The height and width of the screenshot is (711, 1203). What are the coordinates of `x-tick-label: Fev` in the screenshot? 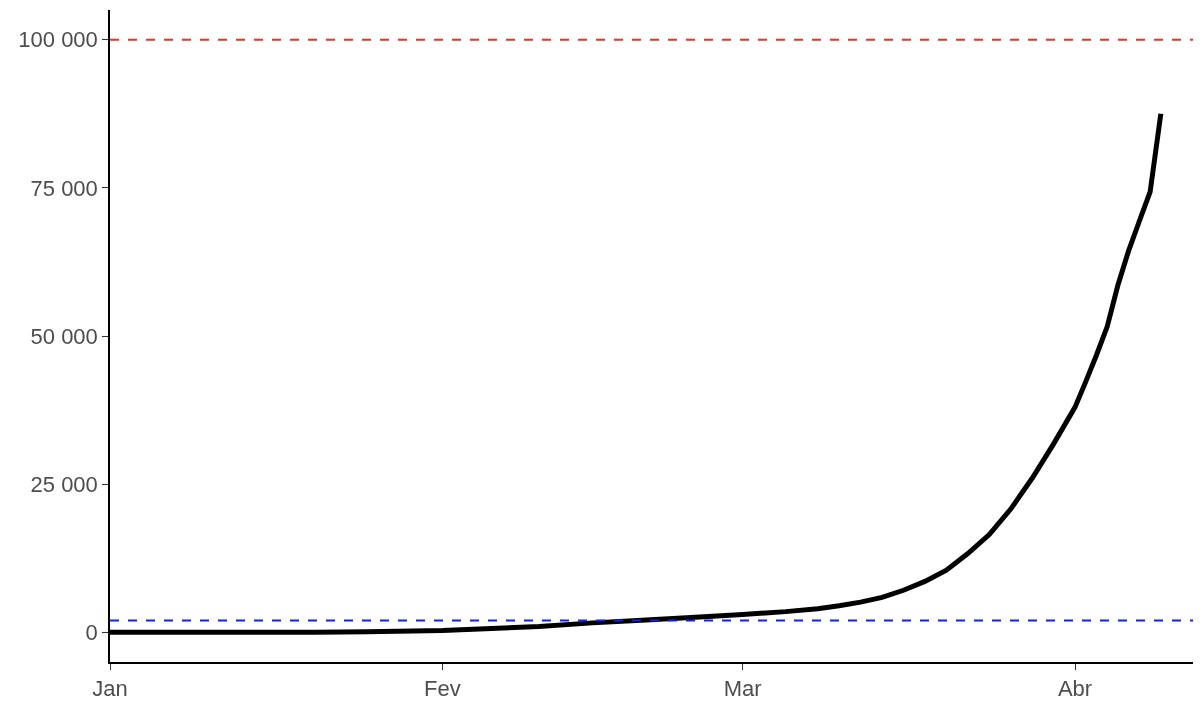 It's located at (442, 689).